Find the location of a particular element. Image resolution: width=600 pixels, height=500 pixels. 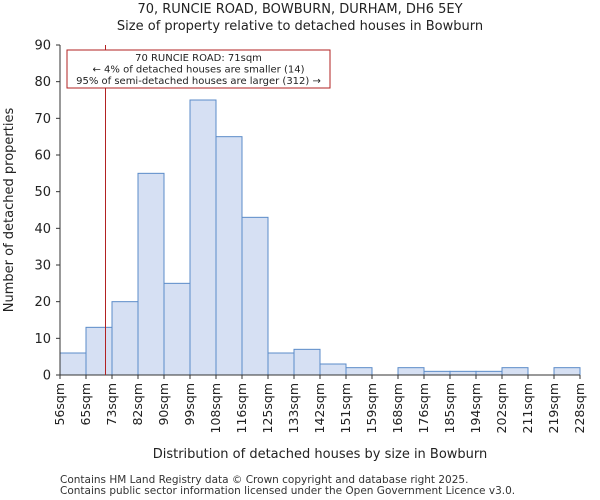

bar-116sqm is located at coordinates (255, 296).